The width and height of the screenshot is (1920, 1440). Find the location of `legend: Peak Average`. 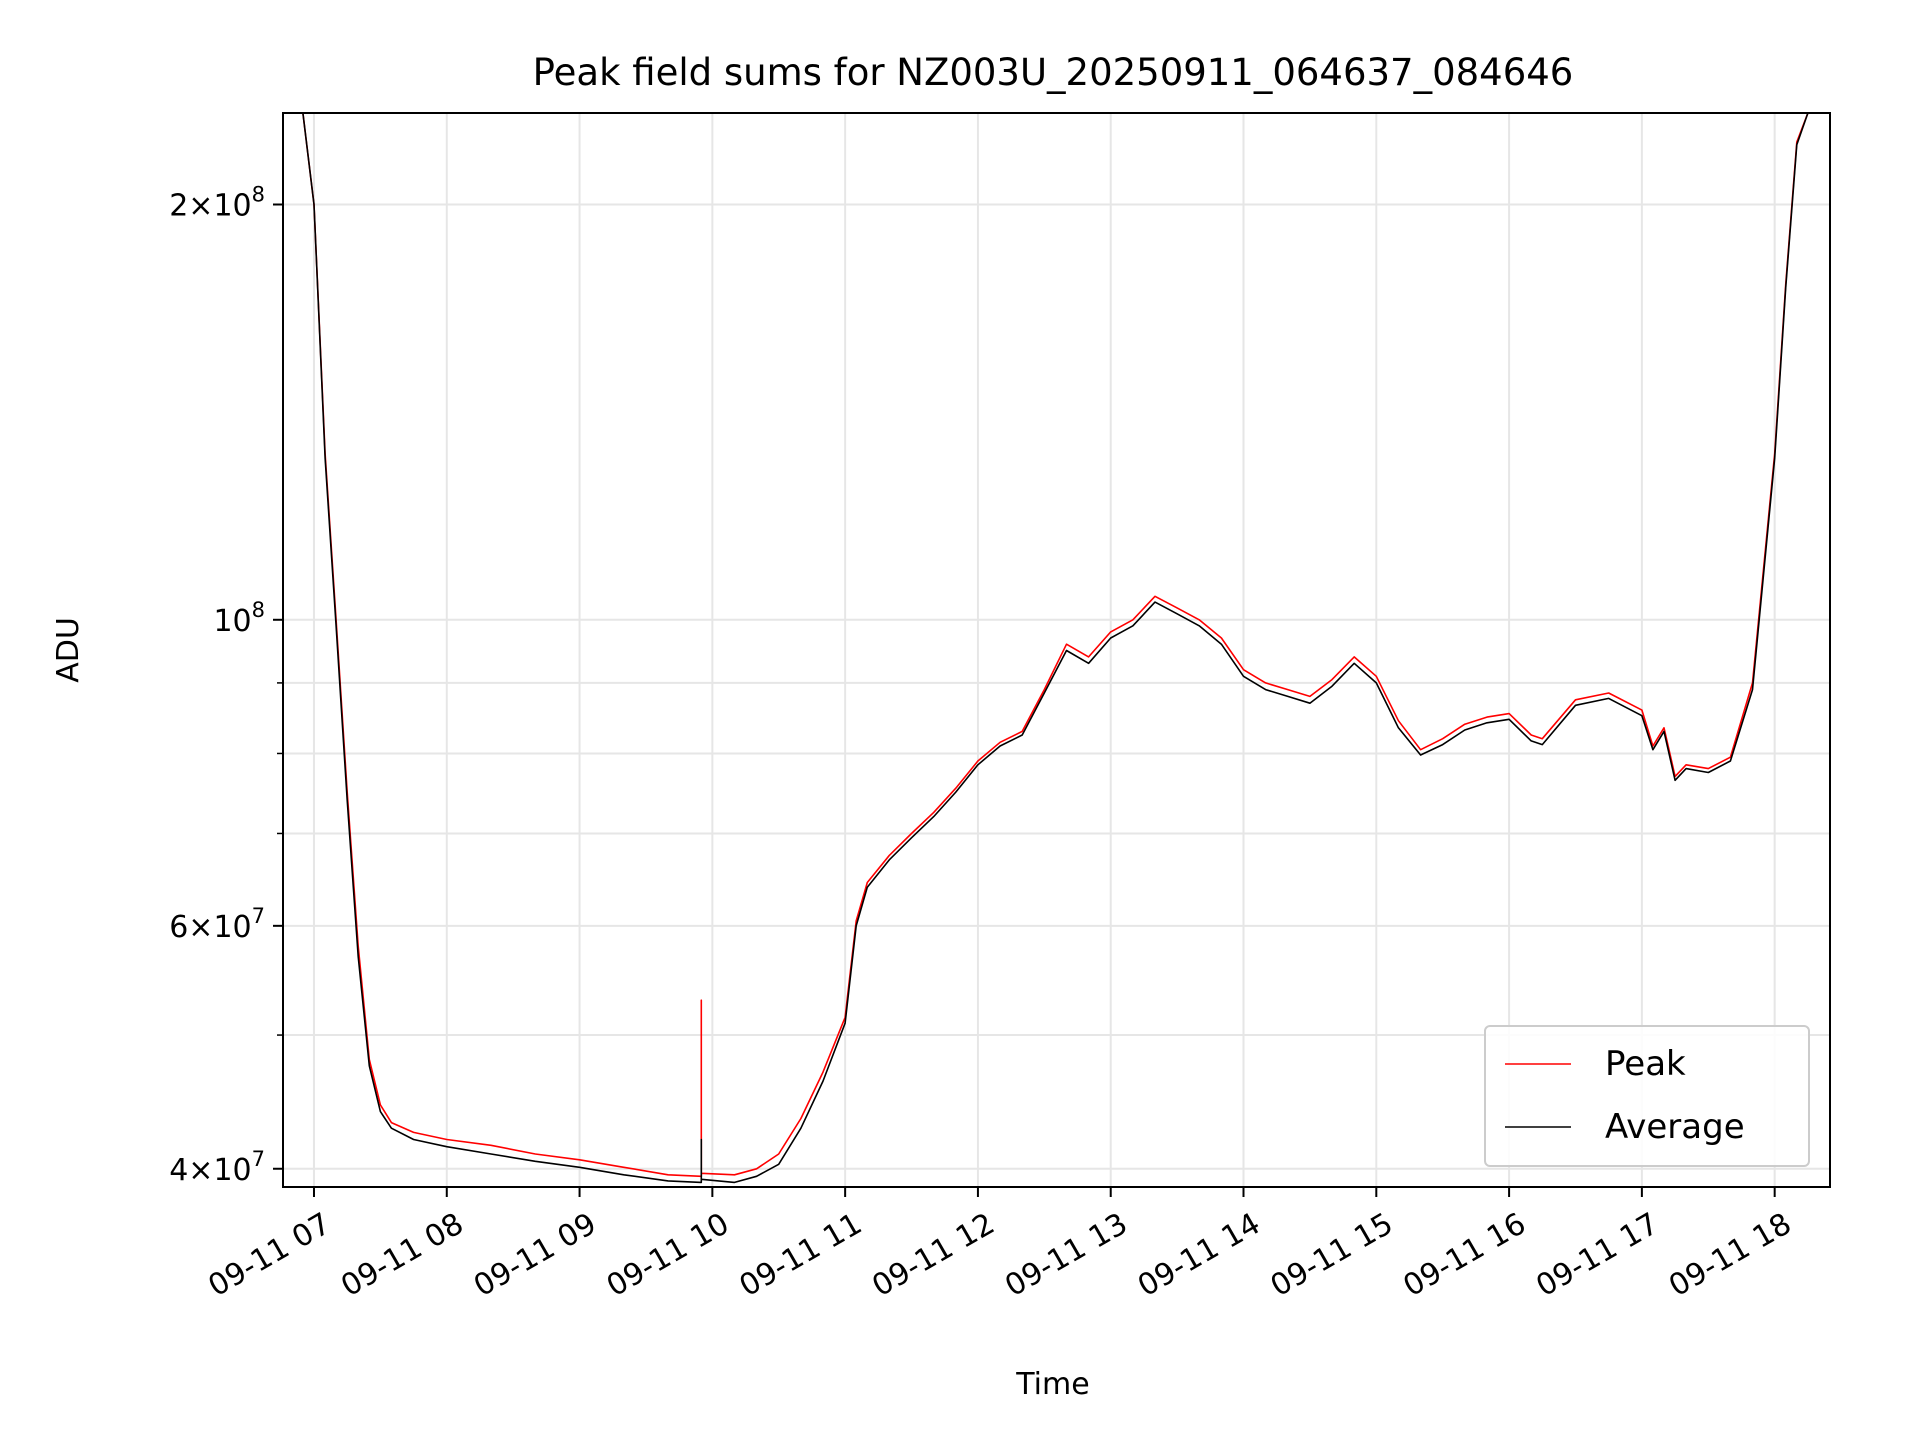

legend: Peak Average is located at coordinates (1647, 1096).